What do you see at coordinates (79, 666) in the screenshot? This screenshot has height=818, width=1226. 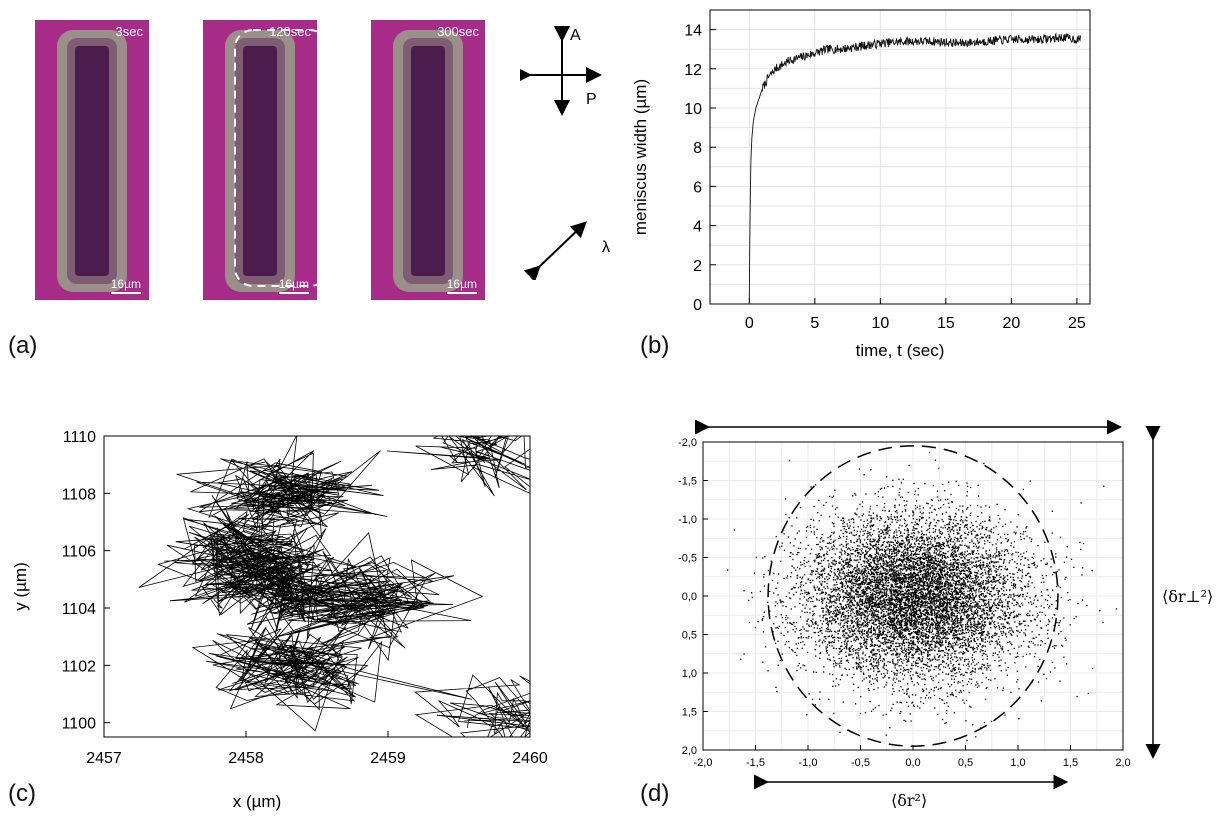 I see `y-tick-label: 1102` at bounding box center [79, 666].